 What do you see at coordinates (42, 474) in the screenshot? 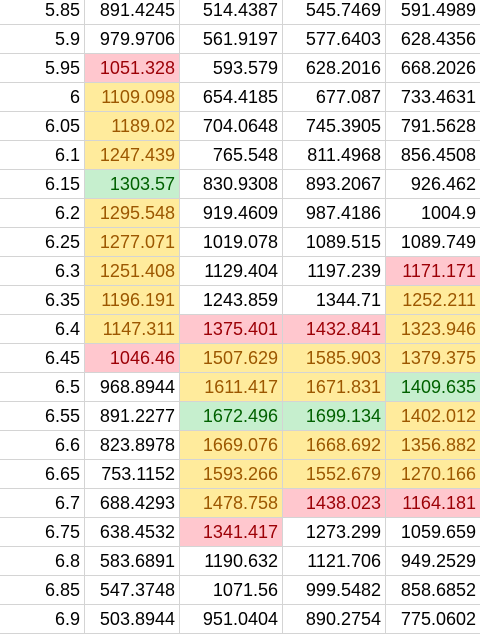
I see `row-key-cell: 6.65` at bounding box center [42, 474].